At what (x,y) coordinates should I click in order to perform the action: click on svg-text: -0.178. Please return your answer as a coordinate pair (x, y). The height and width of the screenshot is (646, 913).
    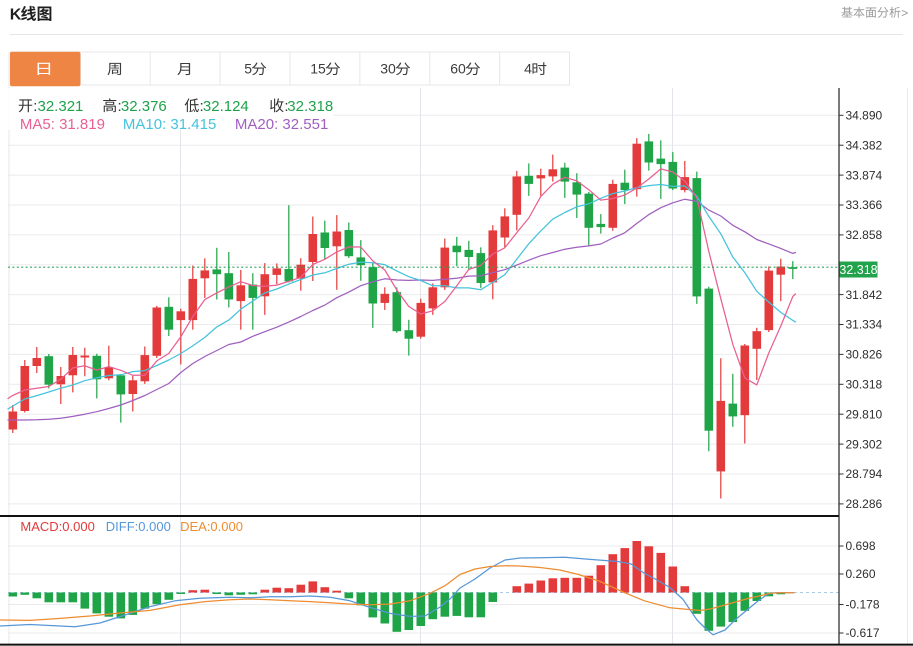
    Looking at the image, I should click on (863, 605).